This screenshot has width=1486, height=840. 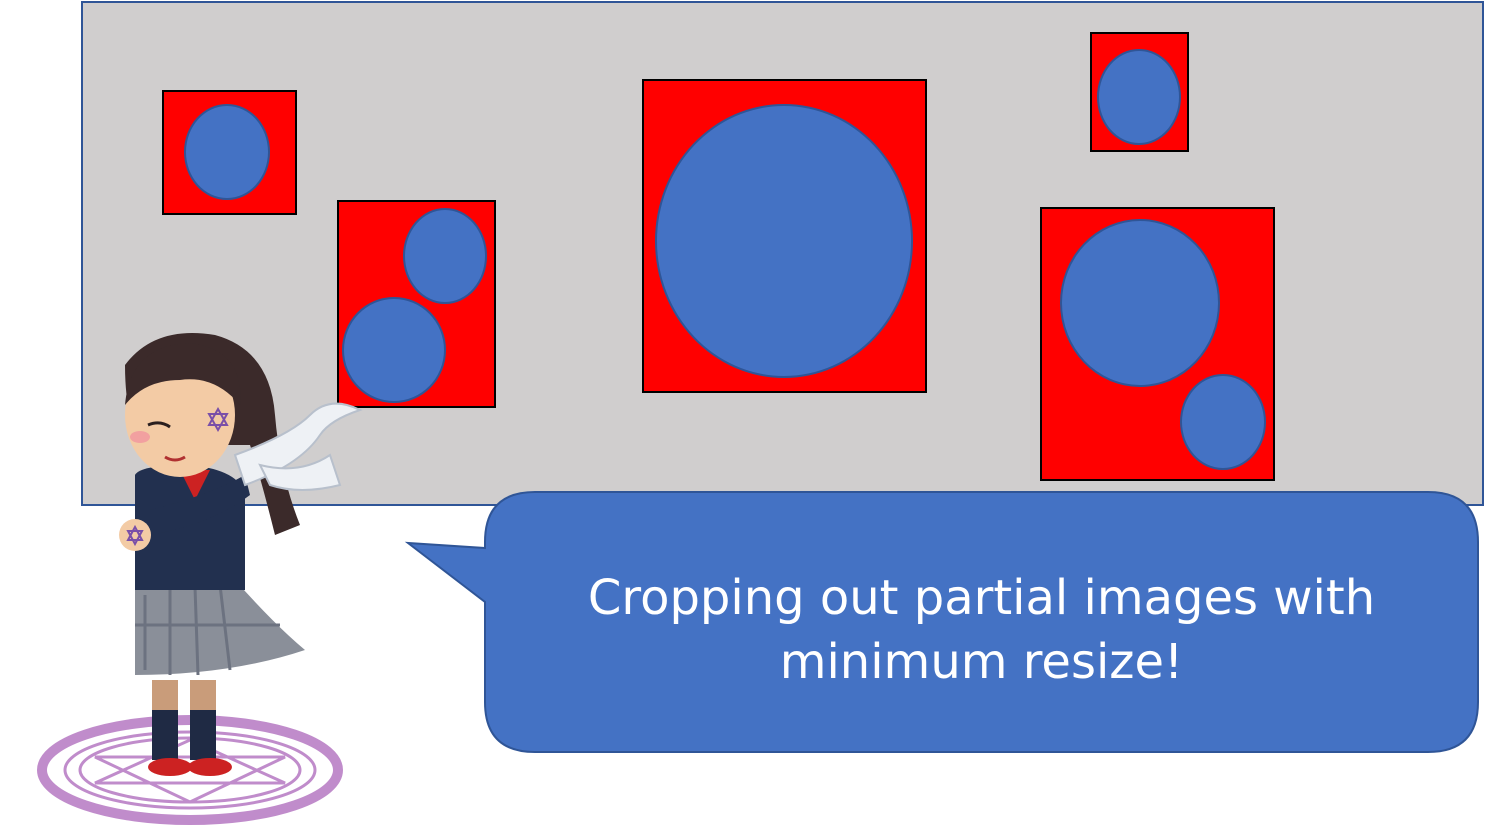 I want to click on caption-line-1: Cropping out partial images with, so click(x=981, y=598).